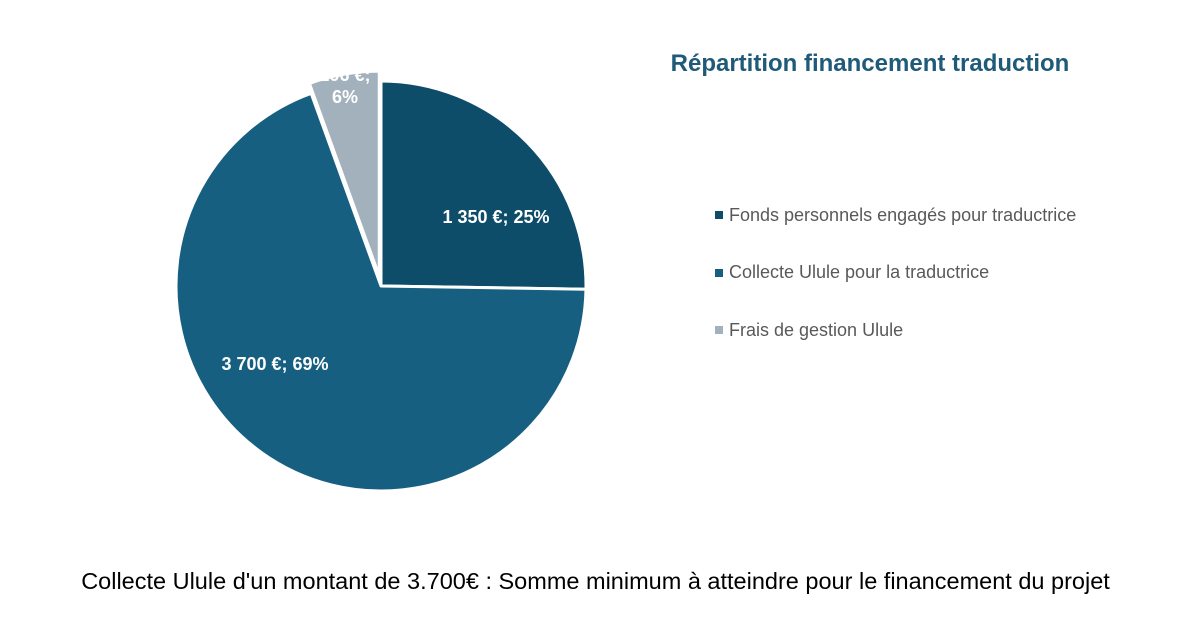 The image size is (1191, 617). I want to click on legend-swatch-fonds-personnels, so click(719, 215).